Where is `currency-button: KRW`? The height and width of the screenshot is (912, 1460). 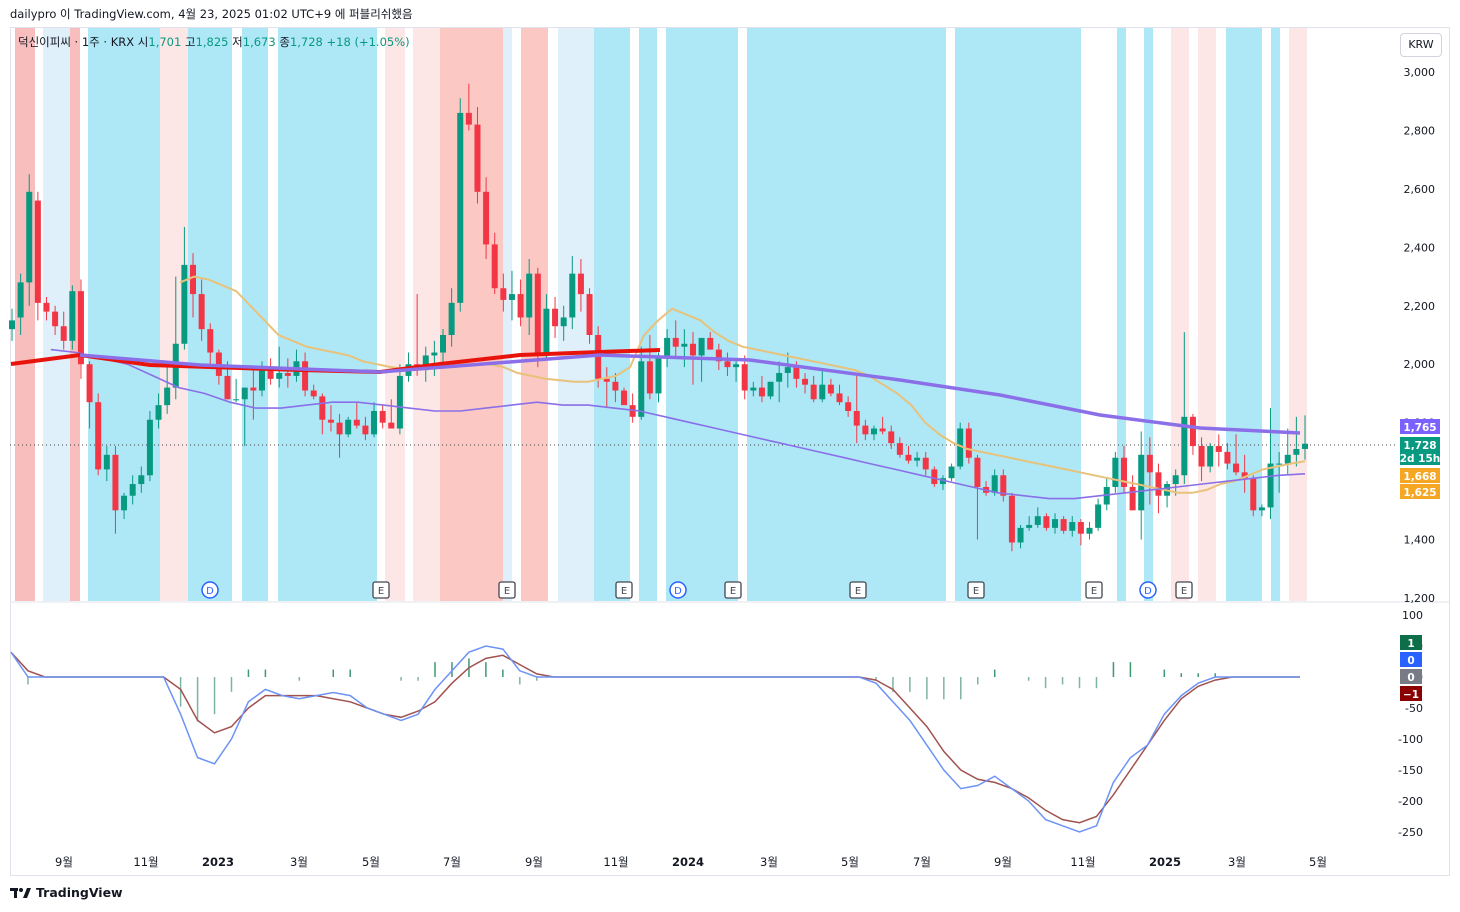 currency-button: KRW is located at coordinates (1421, 45).